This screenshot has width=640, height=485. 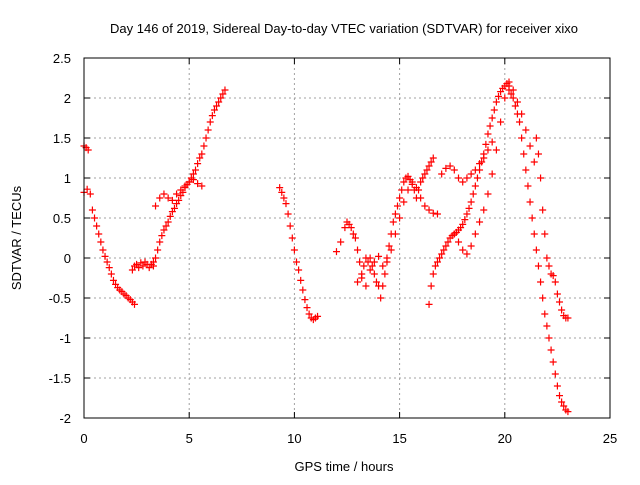 What do you see at coordinates (189, 438) in the screenshot?
I see `x-tick-label: 5` at bounding box center [189, 438].